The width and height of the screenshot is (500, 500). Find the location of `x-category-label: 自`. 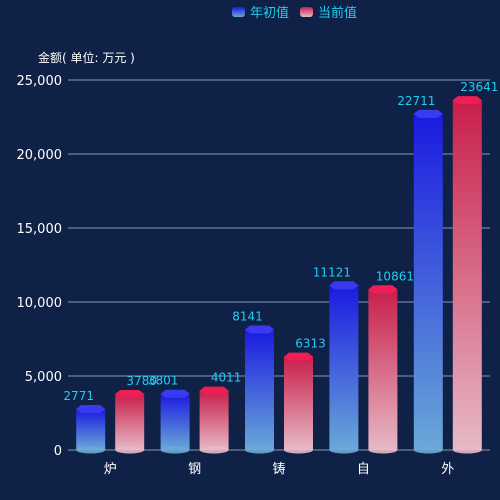

x-category-label: 自 is located at coordinates (363, 469).